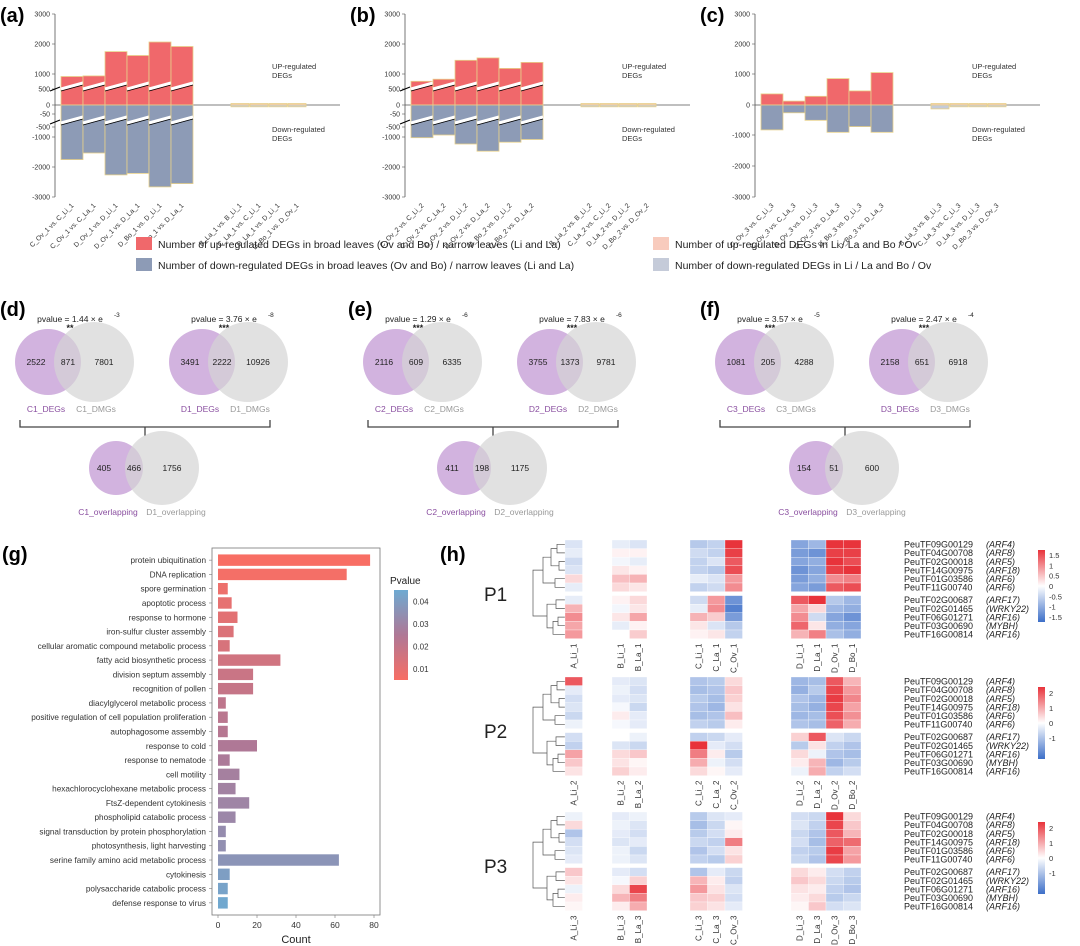  I want to click on panel-label: (e), so click(360, 310).